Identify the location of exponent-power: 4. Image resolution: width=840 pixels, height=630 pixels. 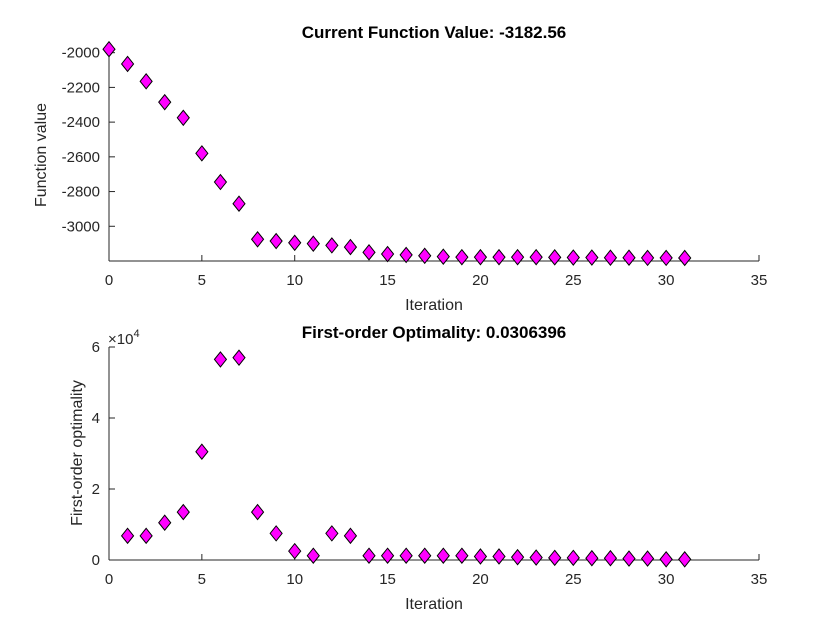
(136, 334).